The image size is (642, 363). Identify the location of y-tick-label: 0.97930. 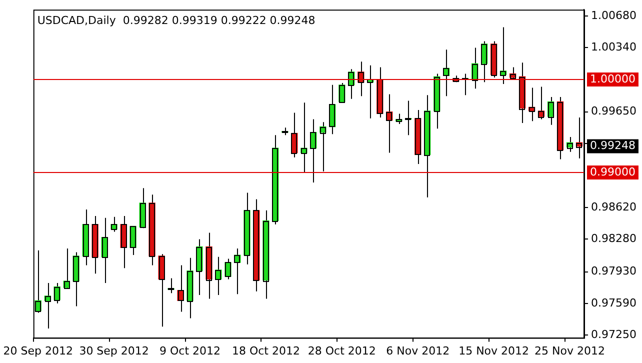
(613, 271).